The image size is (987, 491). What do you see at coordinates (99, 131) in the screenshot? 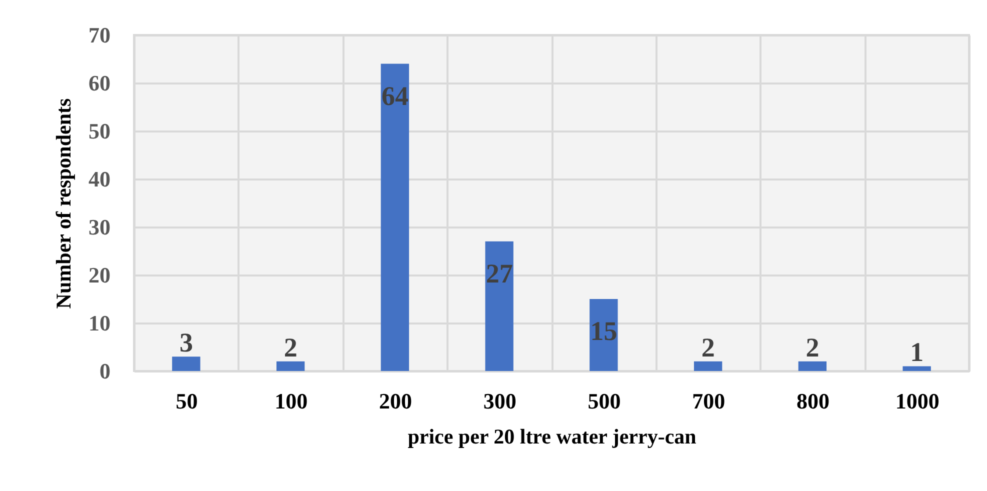
I see `y-tick-label: 50` at bounding box center [99, 131].